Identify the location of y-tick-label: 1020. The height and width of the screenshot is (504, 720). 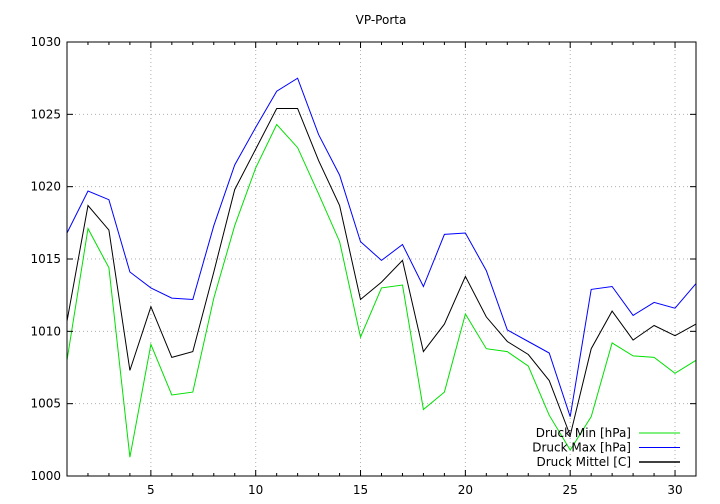
(45, 187).